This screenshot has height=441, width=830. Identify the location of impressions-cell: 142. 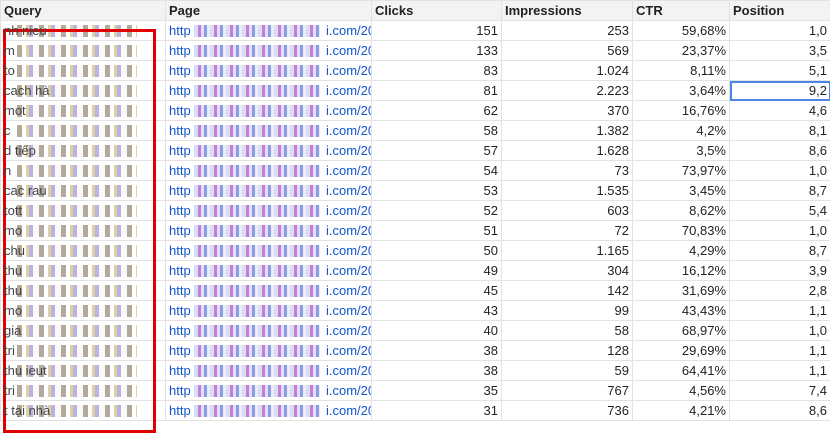
(567, 290).